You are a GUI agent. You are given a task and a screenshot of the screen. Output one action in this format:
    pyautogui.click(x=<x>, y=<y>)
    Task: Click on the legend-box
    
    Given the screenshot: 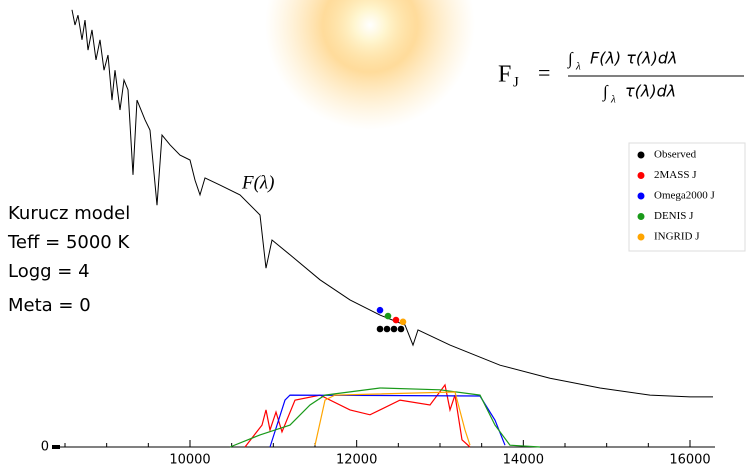 What is the action you would take?
    pyautogui.click(x=687, y=197)
    